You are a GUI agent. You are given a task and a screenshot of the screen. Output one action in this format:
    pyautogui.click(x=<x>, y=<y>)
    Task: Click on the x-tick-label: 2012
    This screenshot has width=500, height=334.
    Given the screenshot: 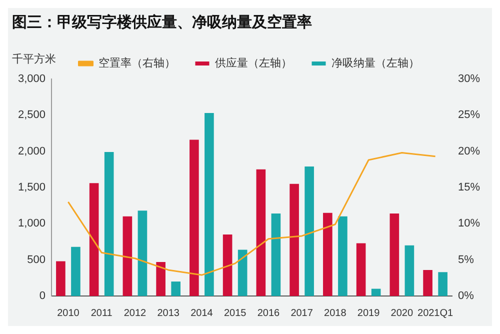 What is the action you would take?
    pyautogui.click(x=135, y=313)
    